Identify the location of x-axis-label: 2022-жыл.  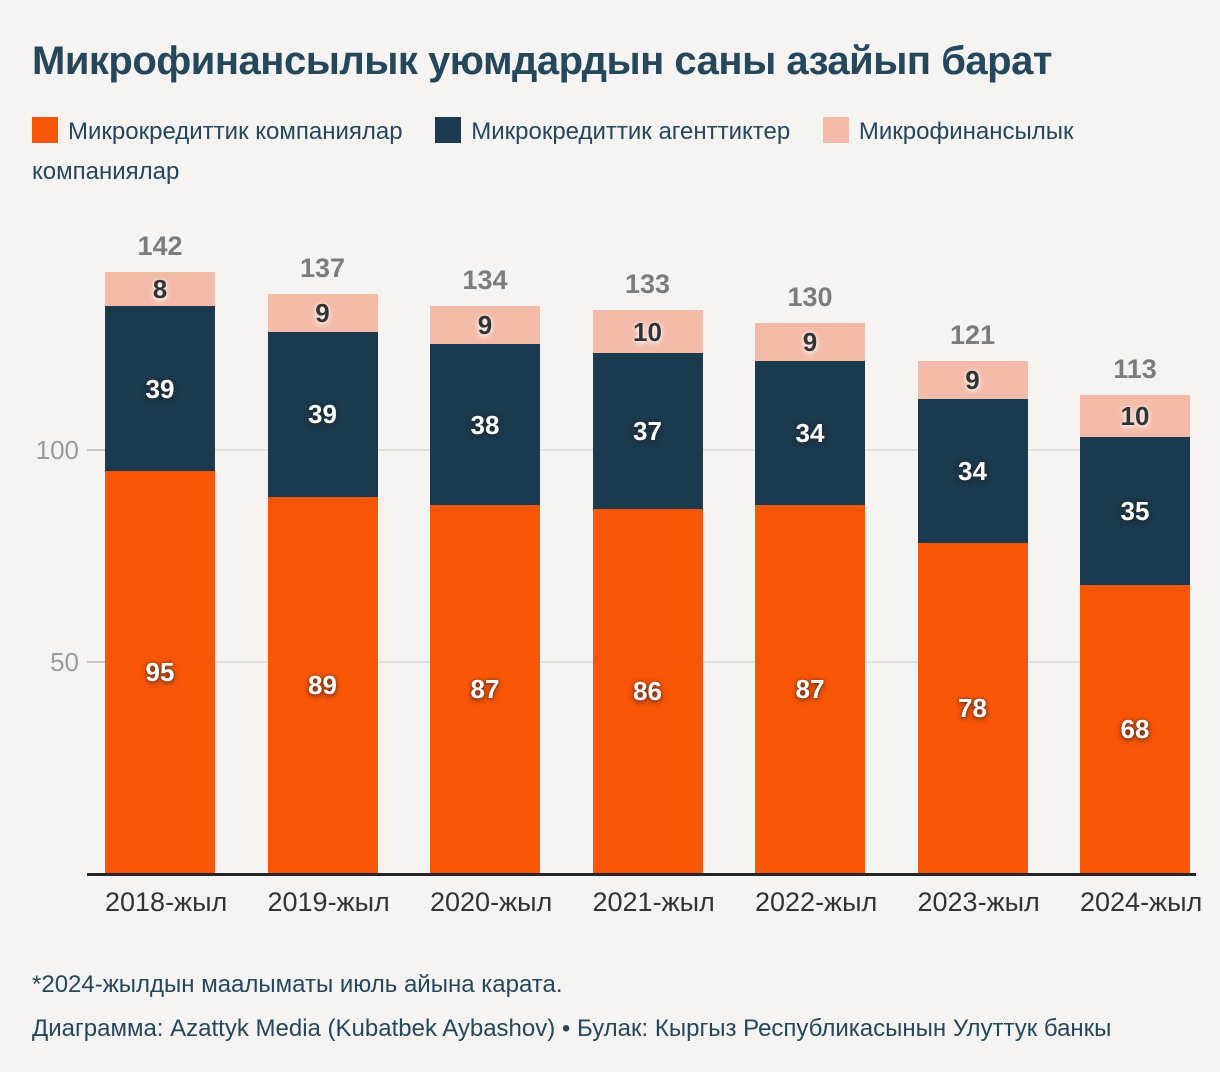
(816, 902).